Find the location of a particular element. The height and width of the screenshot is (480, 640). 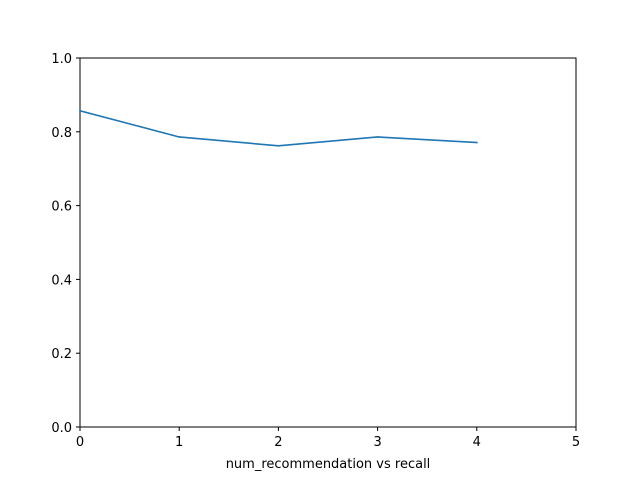

series-layer is located at coordinates (278, 128).